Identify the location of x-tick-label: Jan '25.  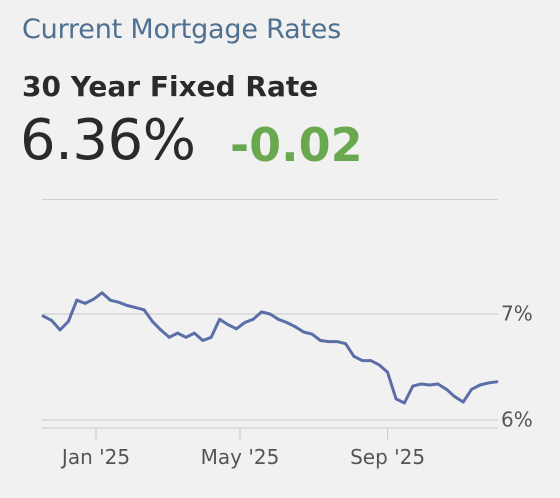
(95, 457).